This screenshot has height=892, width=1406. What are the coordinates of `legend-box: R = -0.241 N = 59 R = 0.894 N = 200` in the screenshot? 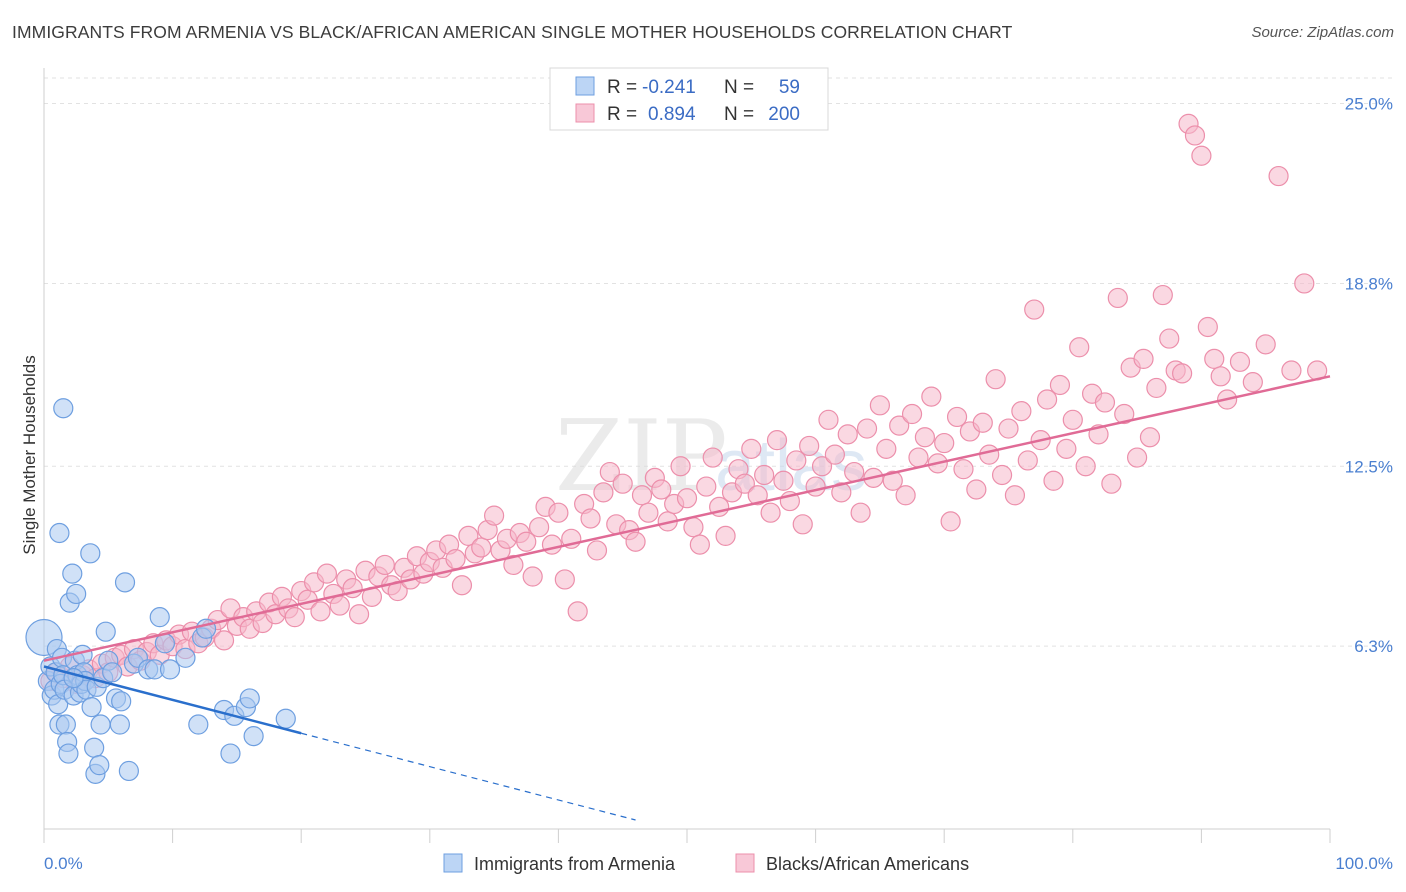 It's located at (689, 99).